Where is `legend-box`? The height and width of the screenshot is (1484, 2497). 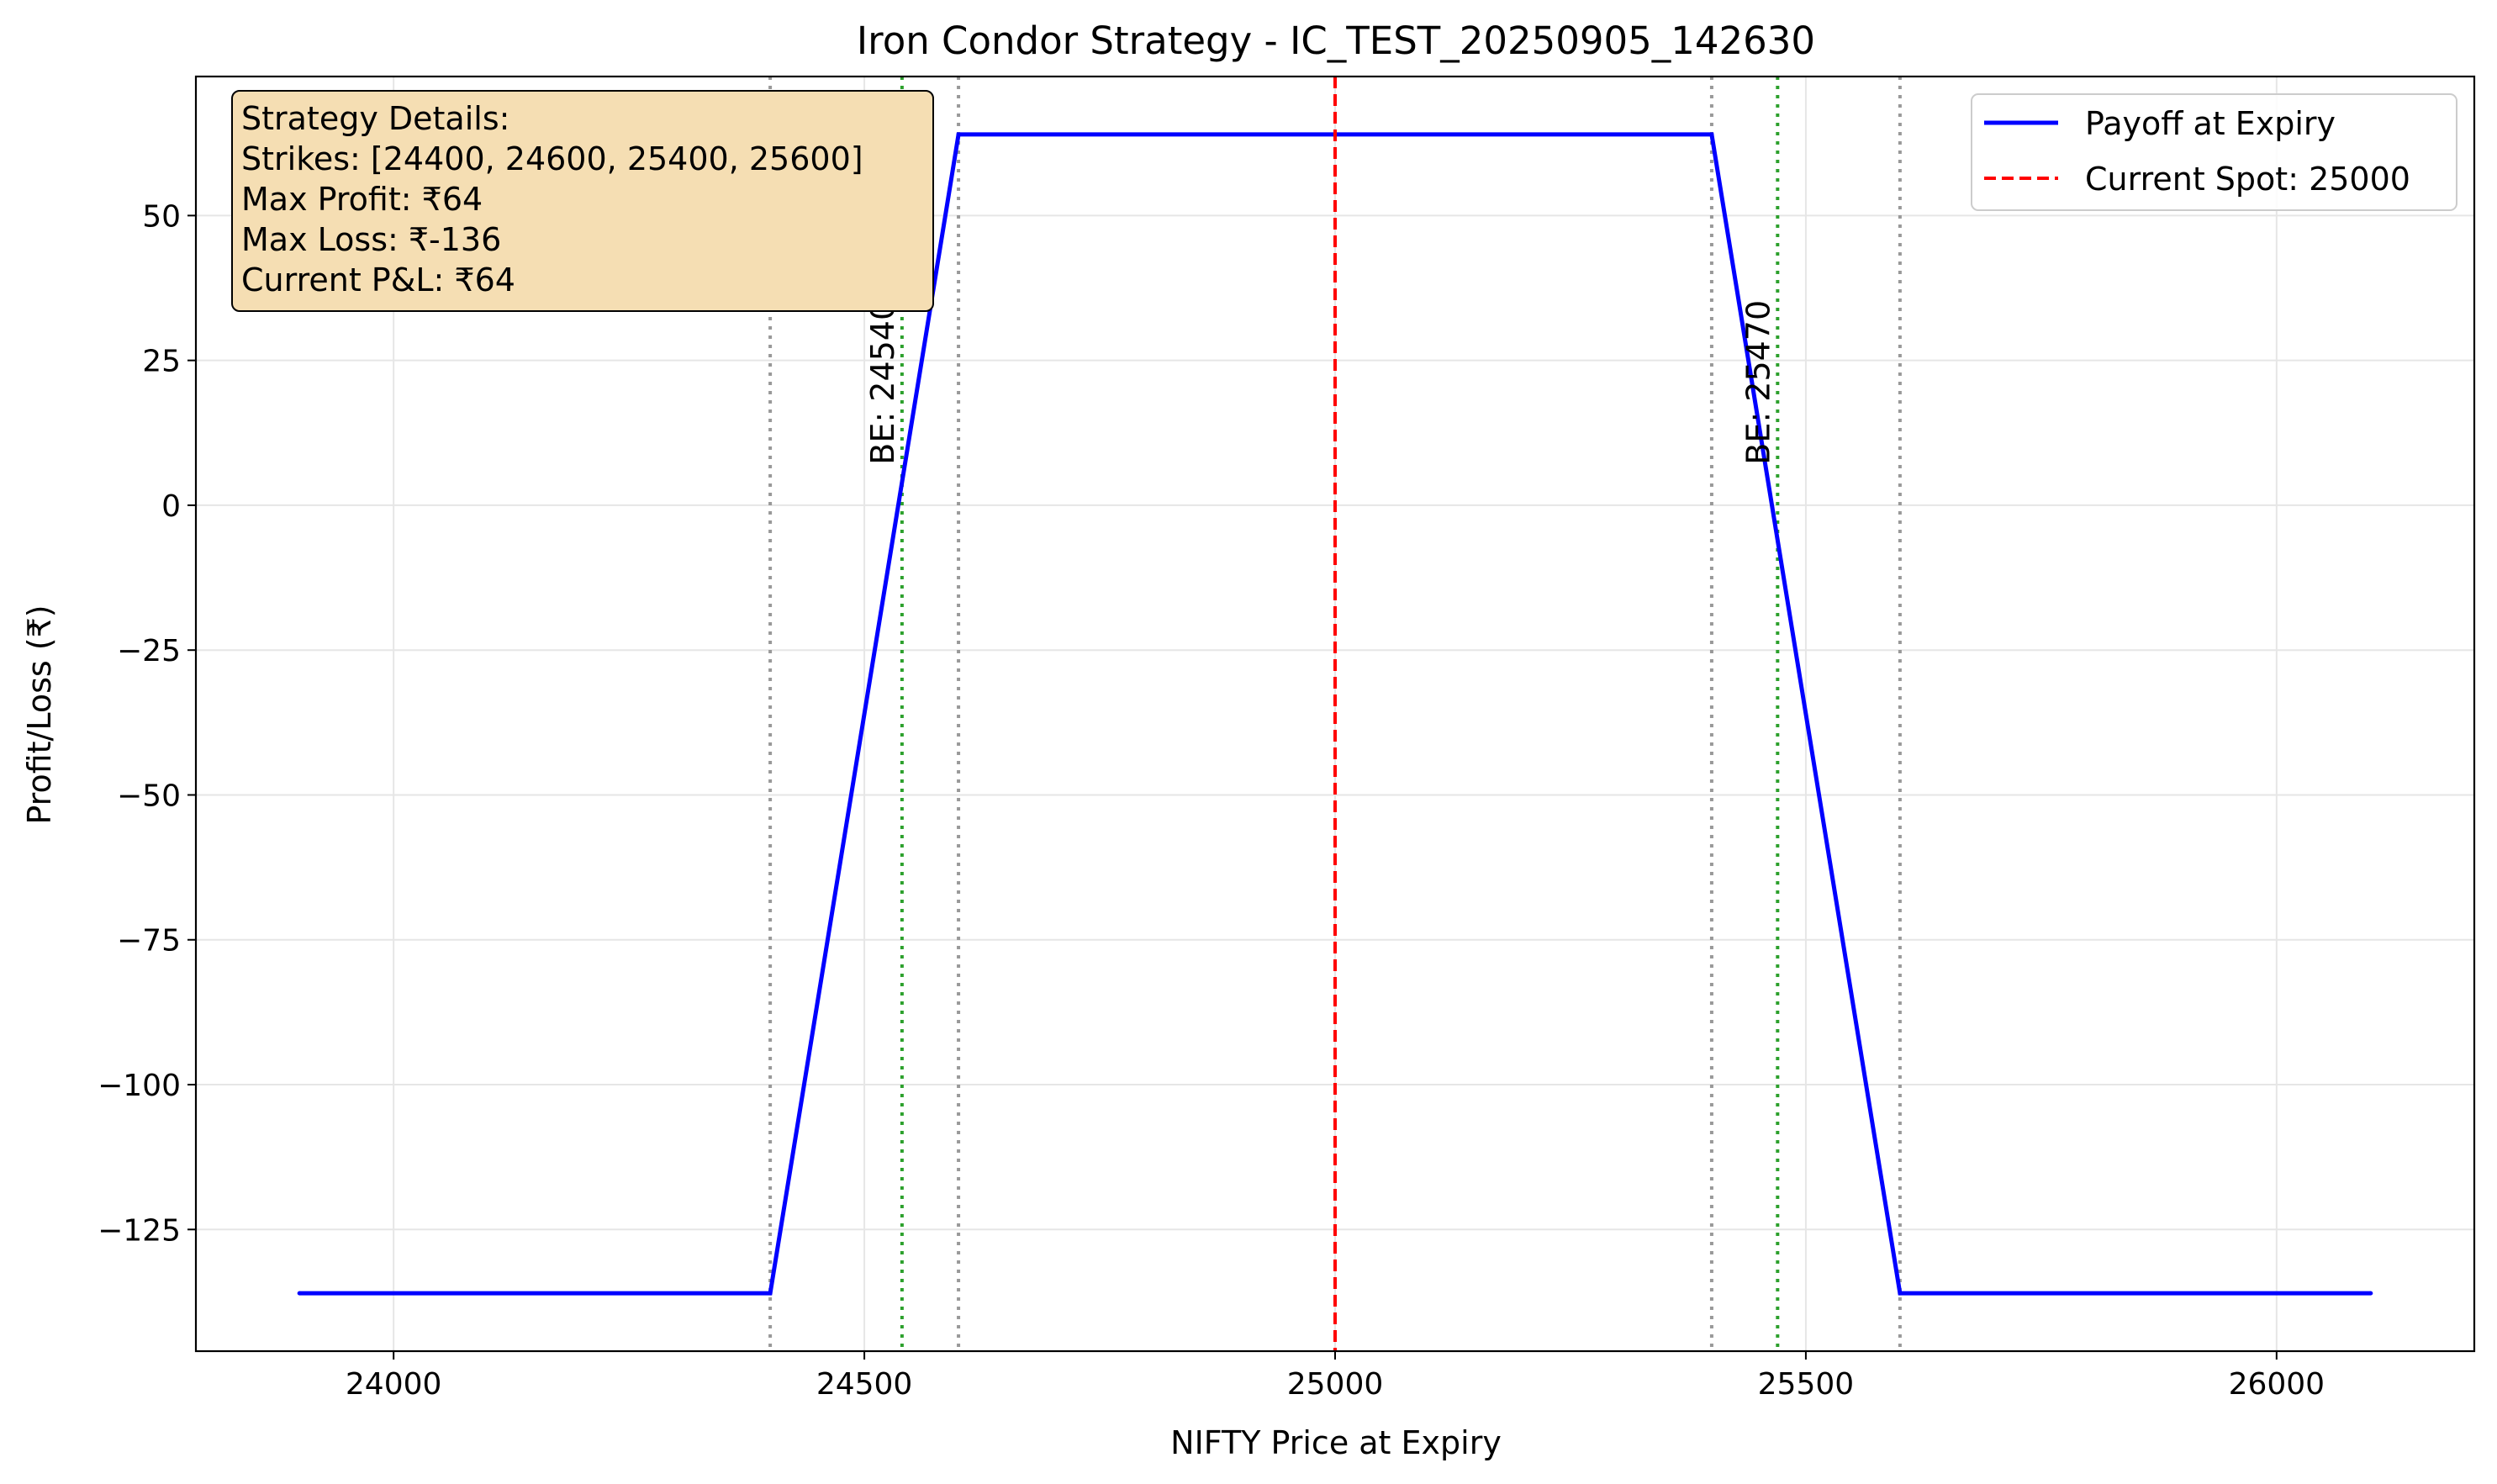 legend-box is located at coordinates (2214, 152).